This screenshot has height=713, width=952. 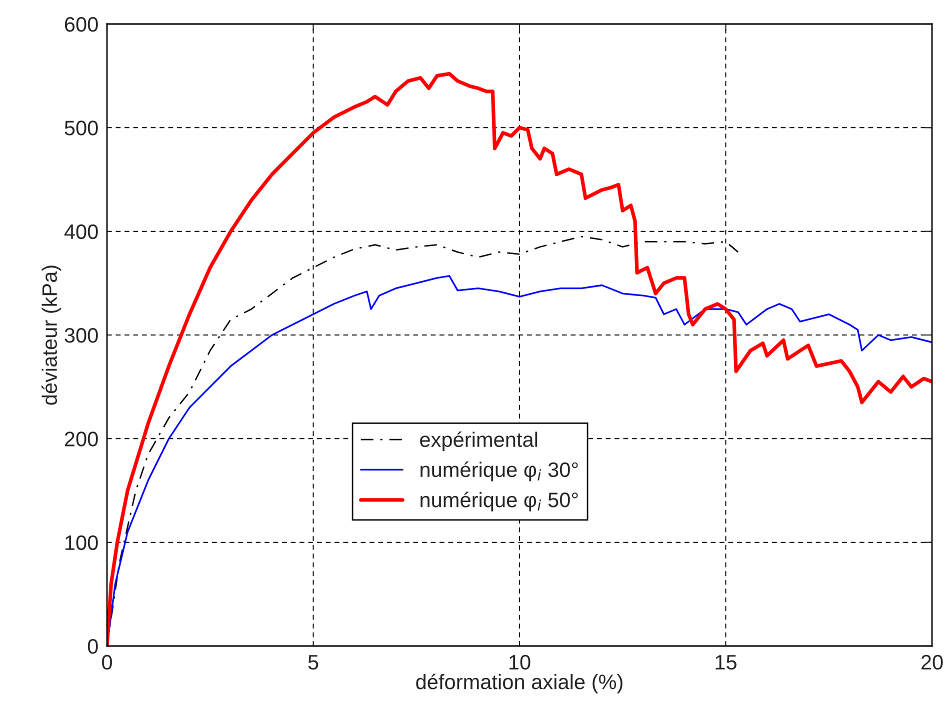 What do you see at coordinates (932, 662) in the screenshot?
I see `x-tick-label: 20` at bounding box center [932, 662].